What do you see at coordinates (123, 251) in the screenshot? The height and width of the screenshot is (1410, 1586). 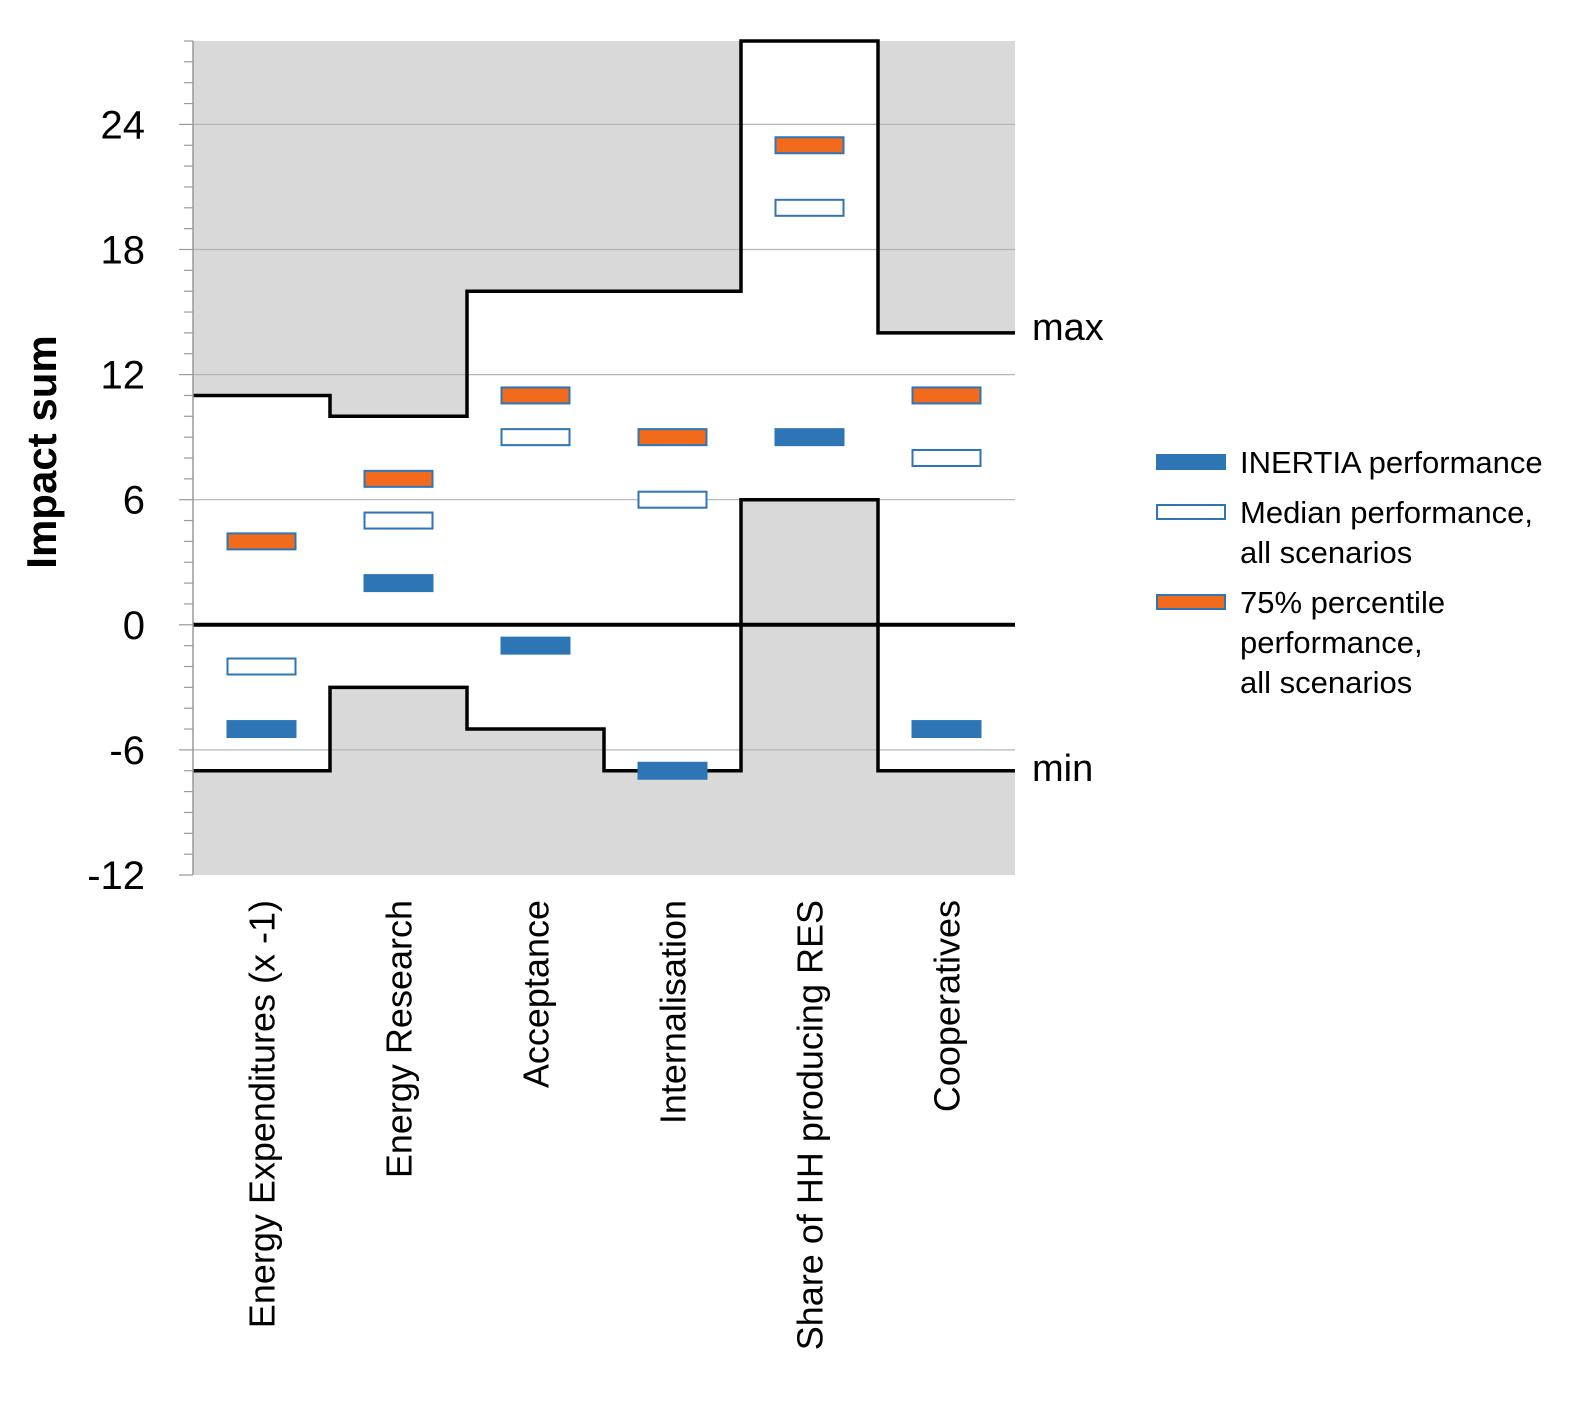 I see `y-tick-label: 18` at bounding box center [123, 251].